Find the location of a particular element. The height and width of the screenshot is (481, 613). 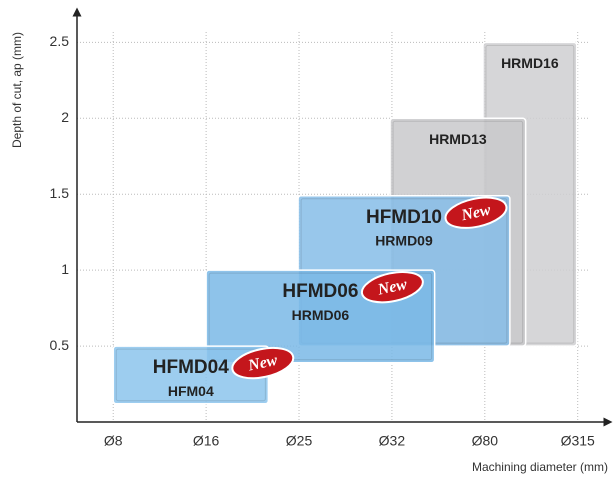

series-name: HRMD13 is located at coordinates (458, 139).